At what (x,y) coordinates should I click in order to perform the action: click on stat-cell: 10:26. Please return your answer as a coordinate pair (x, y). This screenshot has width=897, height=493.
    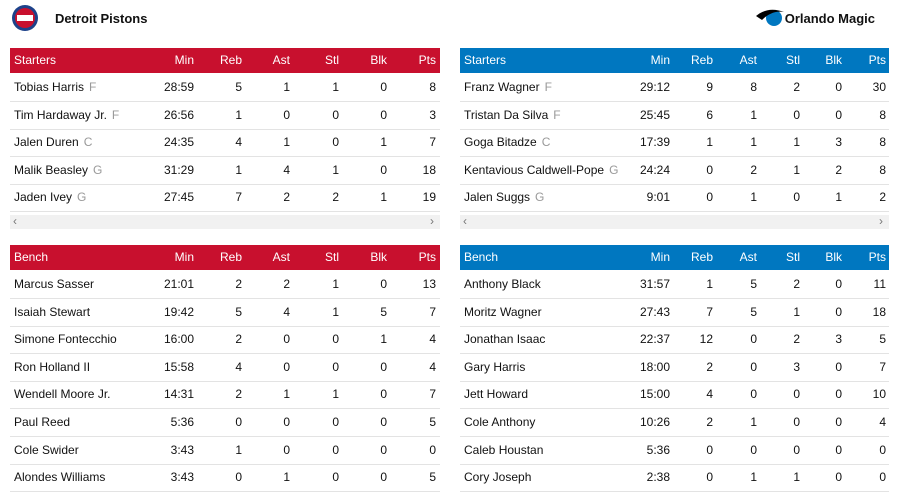
    Looking at the image, I should click on (654, 422).